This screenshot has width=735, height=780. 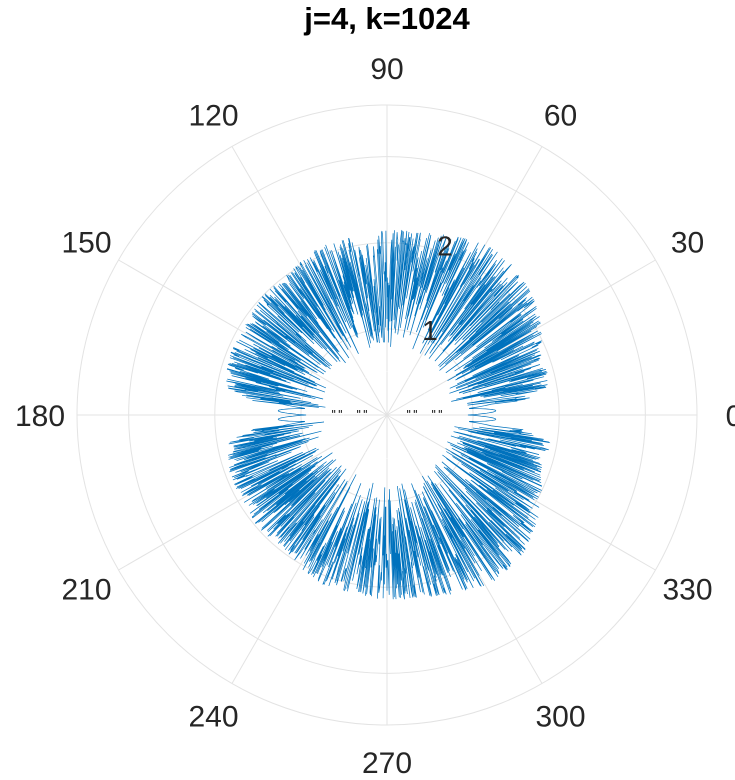 What do you see at coordinates (687, 590) in the screenshot?
I see `angle-tick-label: 330` at bounding box center [687, 590].